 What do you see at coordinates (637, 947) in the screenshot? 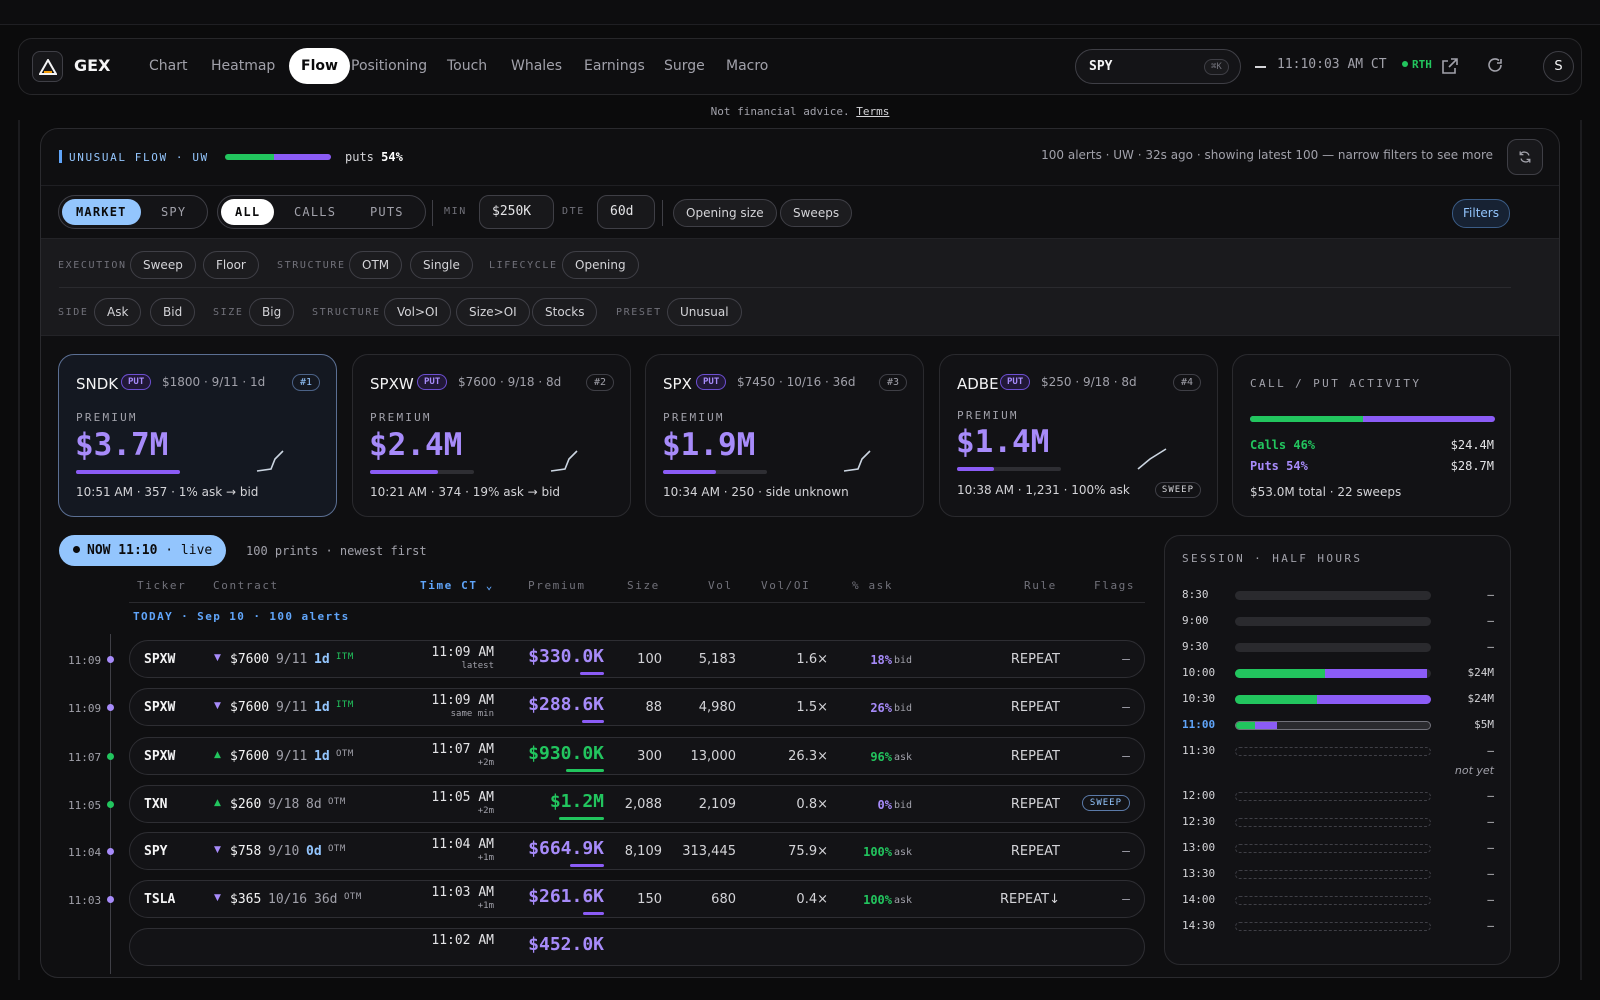
I see `flow-row: 11:02 AM $452.0K` at bounding box center [637, 947].